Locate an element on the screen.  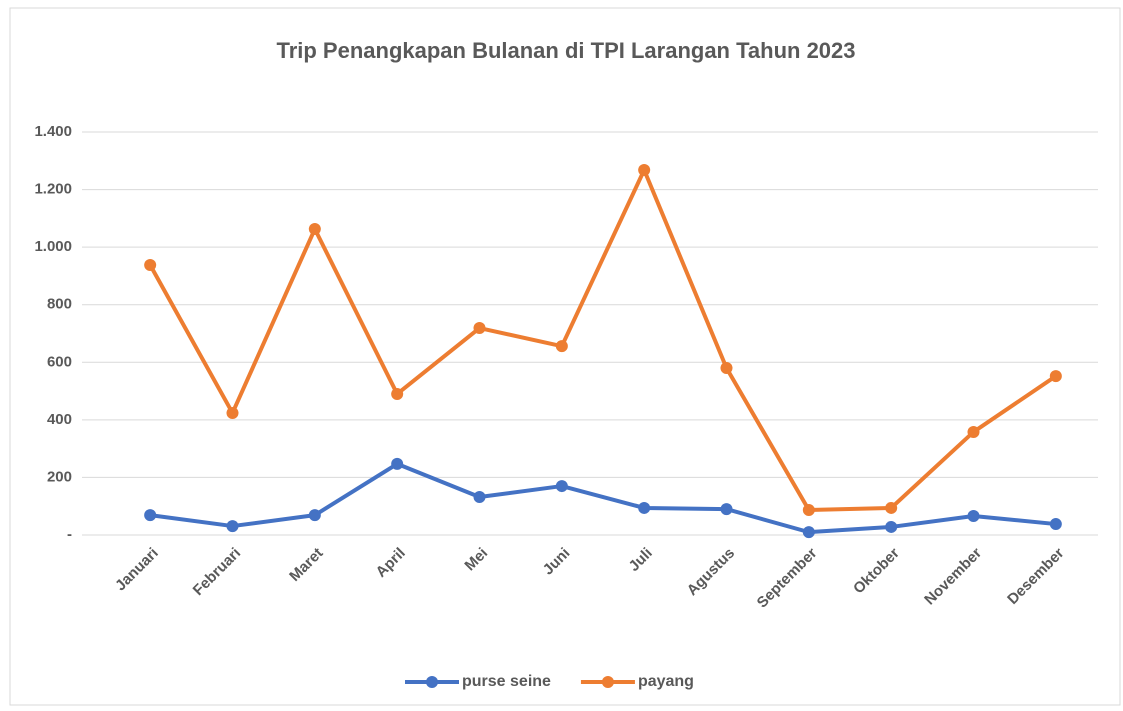
y-tick-label: 1.200 is located at coordinates (53, 189).